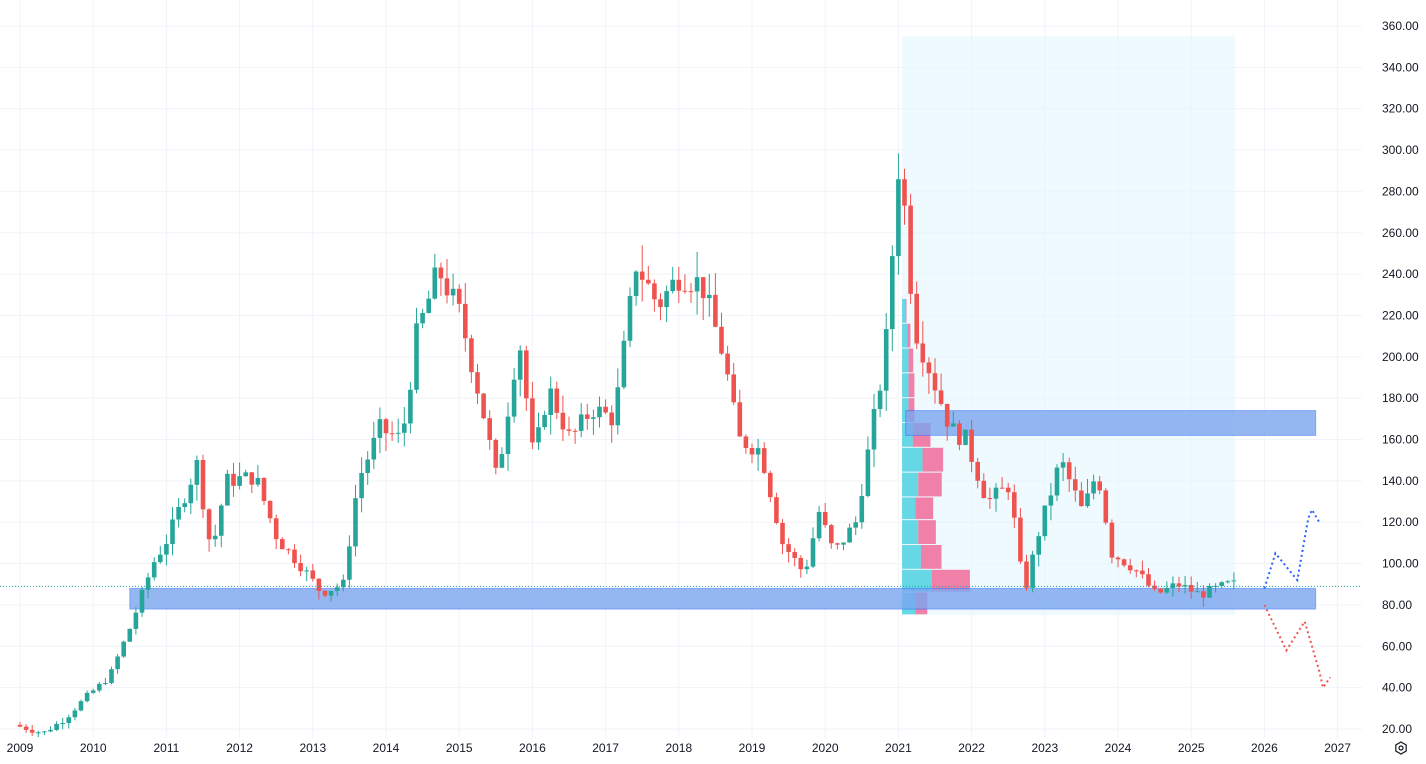 Image resolution: width=1426 pixels, height=764 pixels. I want to click on y-tick-label: 260.00, so click(1400, 233).